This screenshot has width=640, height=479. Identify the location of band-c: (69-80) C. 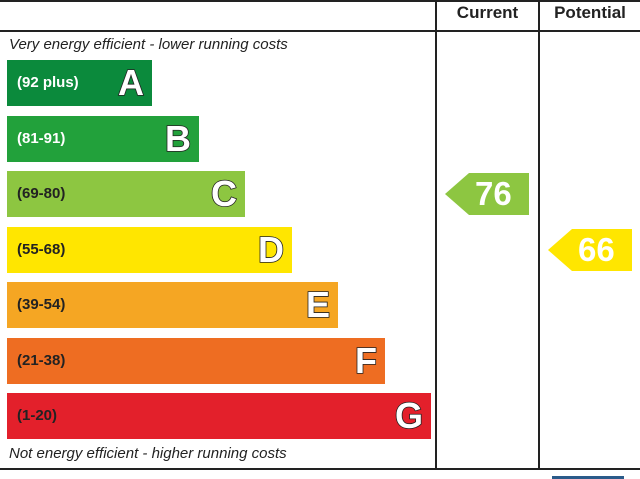
(126, 194).